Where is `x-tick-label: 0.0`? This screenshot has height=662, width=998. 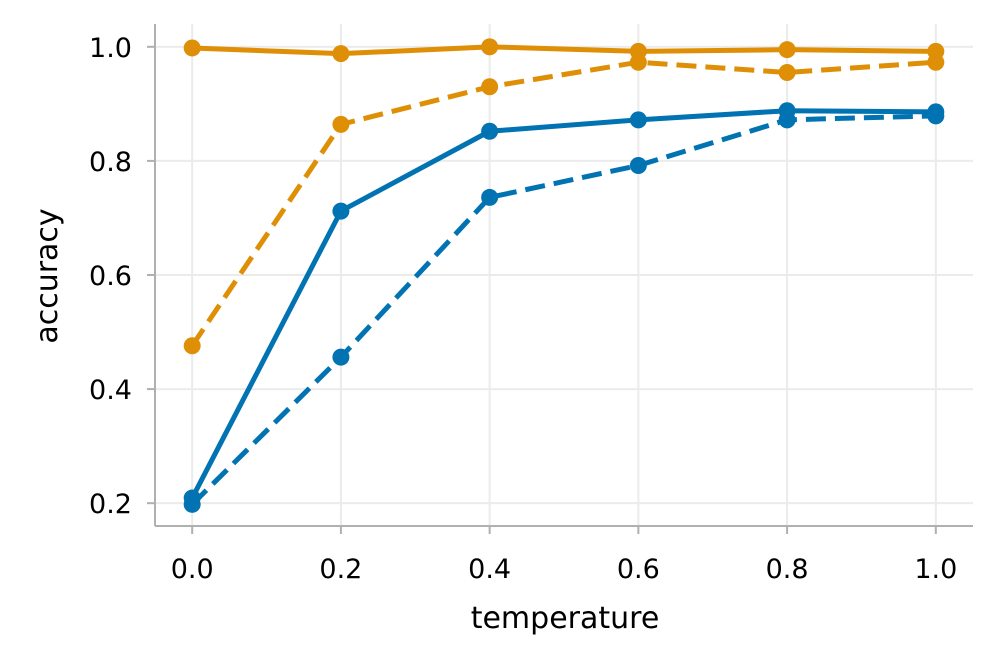 x-tick-label: 0.0 is located at coordinates (192, 569).